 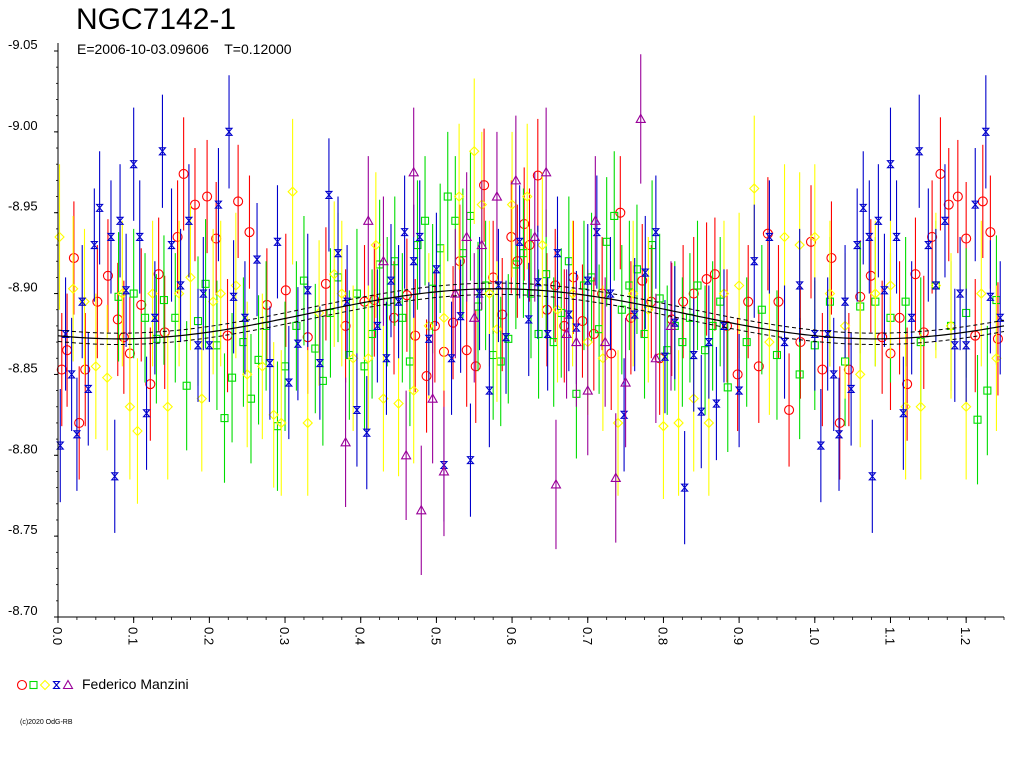 What do you see at coordinates (156, 19) in the screenshot?
I see `chart-title: NGC7142-1` at bounding box center [156, 19].